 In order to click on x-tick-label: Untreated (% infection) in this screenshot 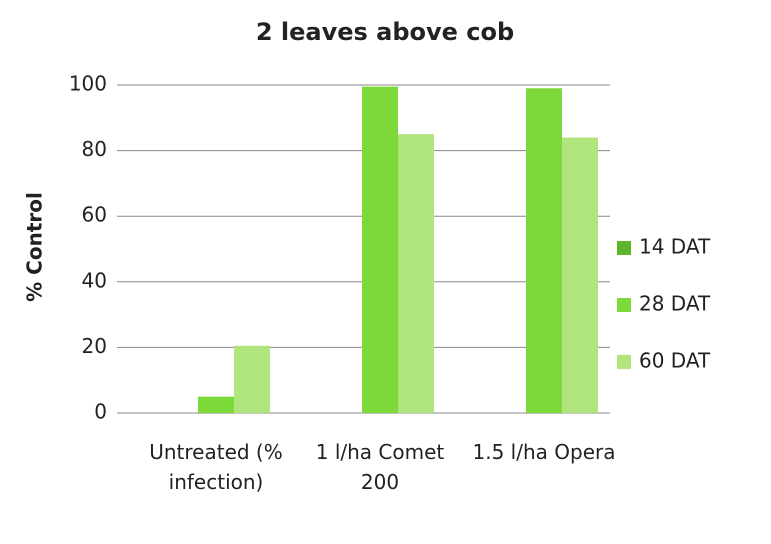, I will do `click(216, 467)`.